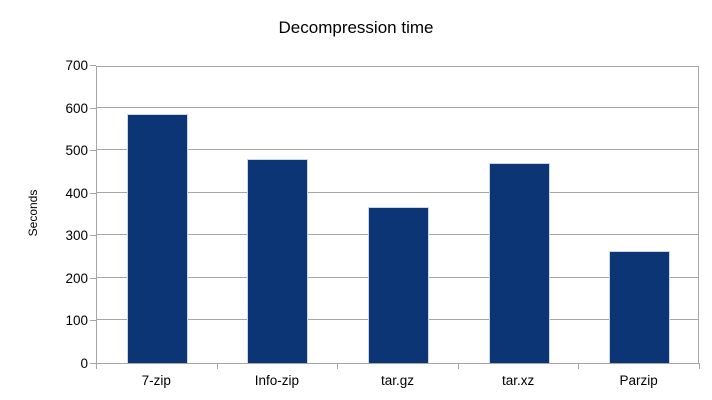 This screenshot has height=400, width=712. Describe the element at coordinates (640, 307) in the screenshot. I see `bar-Parzip` at that location.